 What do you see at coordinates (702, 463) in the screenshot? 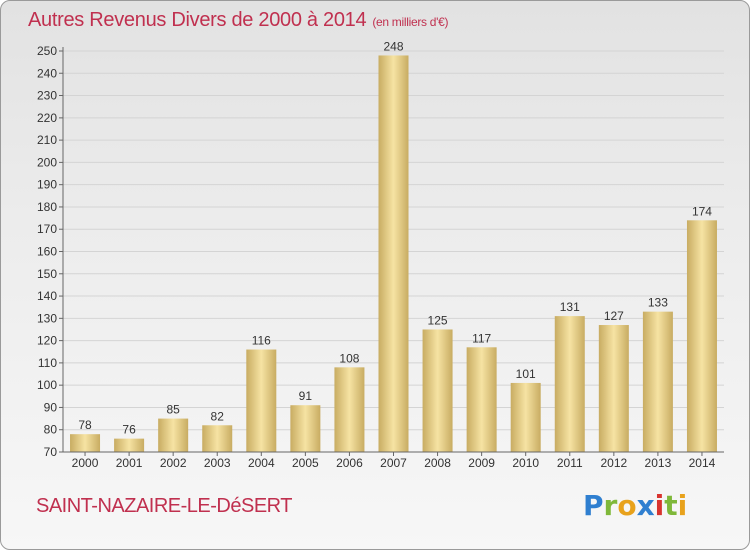
I see `x-tick-label-2014: 2014` at bounding box center [702, 463].